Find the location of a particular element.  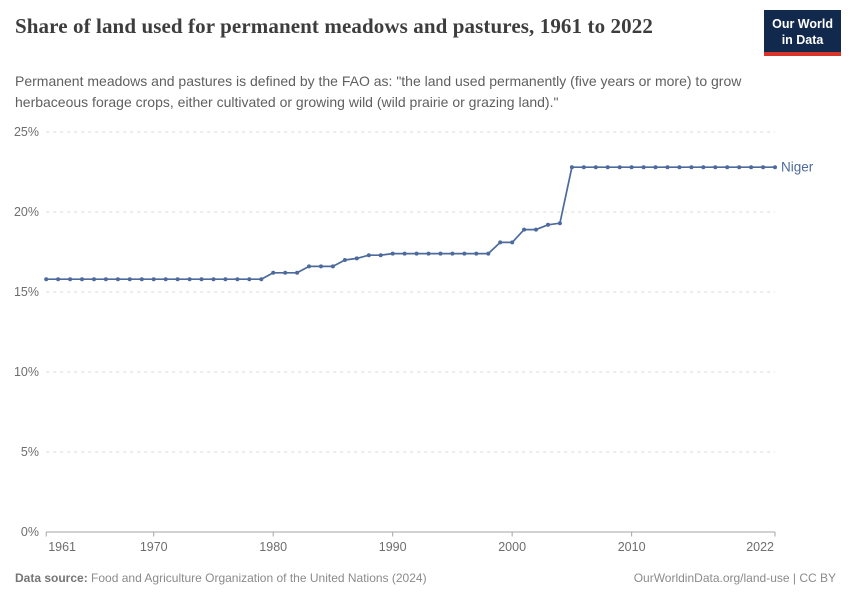

x-axis-label: 1961 is located at coordinates (62, 547).